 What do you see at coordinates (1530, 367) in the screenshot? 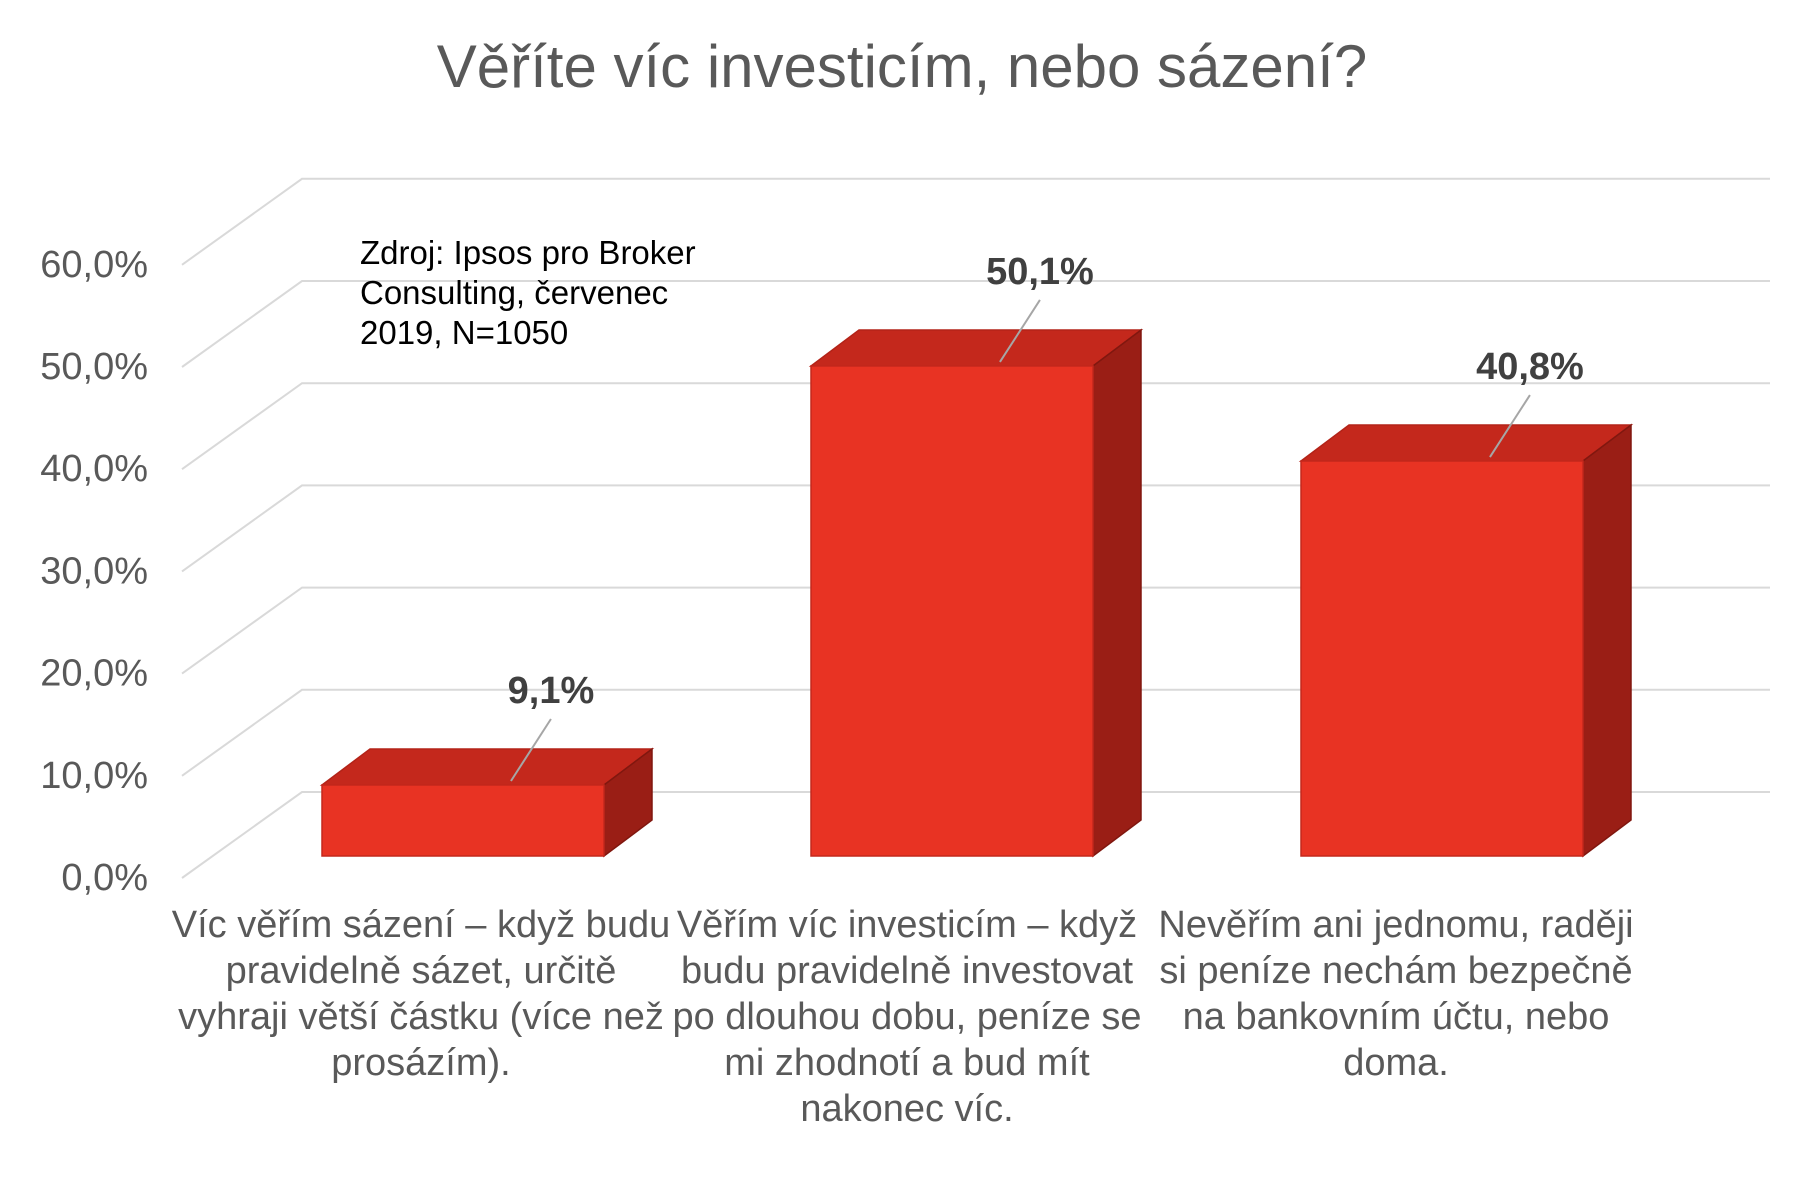
I see `data-label: 40,8%` at bounding box center [1530, 367].